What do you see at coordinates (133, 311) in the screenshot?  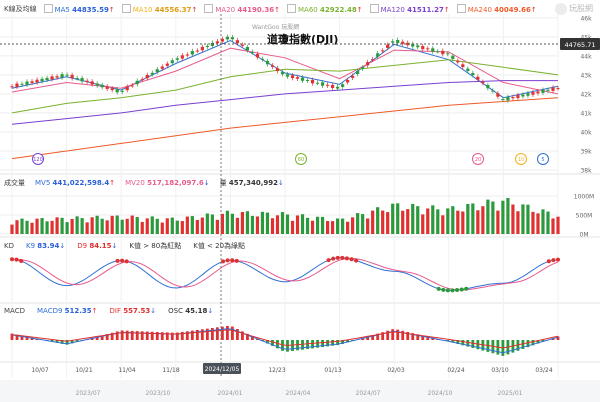 I see `dif-legend: DIF 557.53↓` at bounding box center [133, 311].